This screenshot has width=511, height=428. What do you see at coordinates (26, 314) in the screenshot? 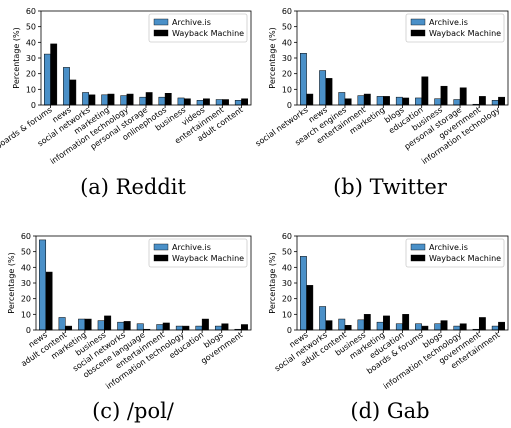
I see `y-tick-label: 10` at bounding box center [26, 314].